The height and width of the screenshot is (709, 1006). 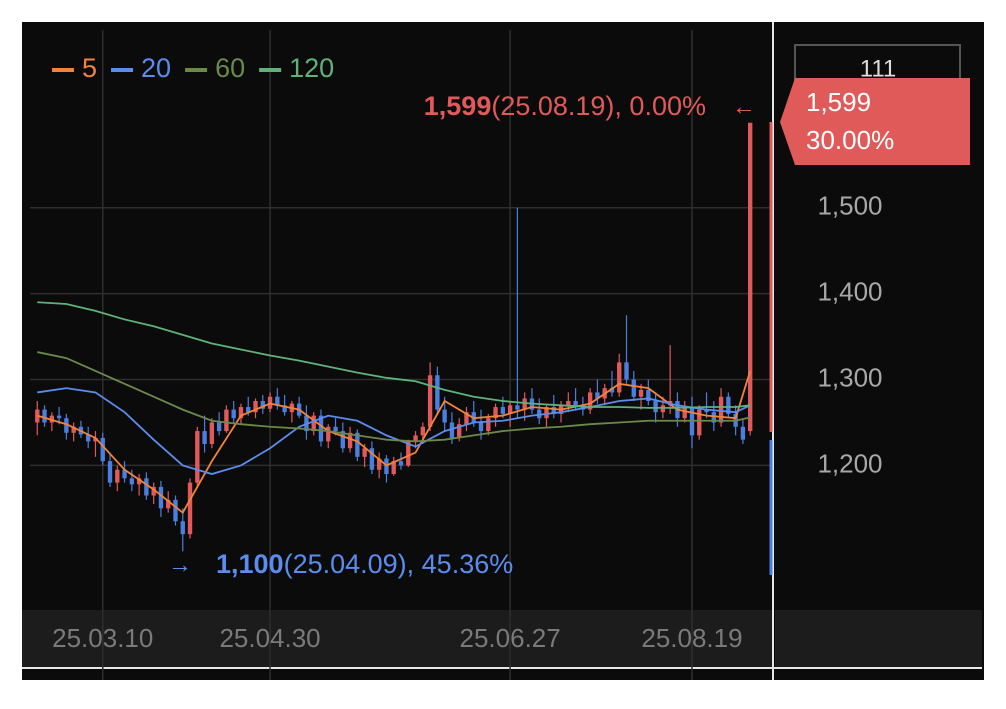 What do you see at coordinates (849, 463) in the screenshot?
I see `y-tick-label: 1,200` at bounding box center [849, 463].